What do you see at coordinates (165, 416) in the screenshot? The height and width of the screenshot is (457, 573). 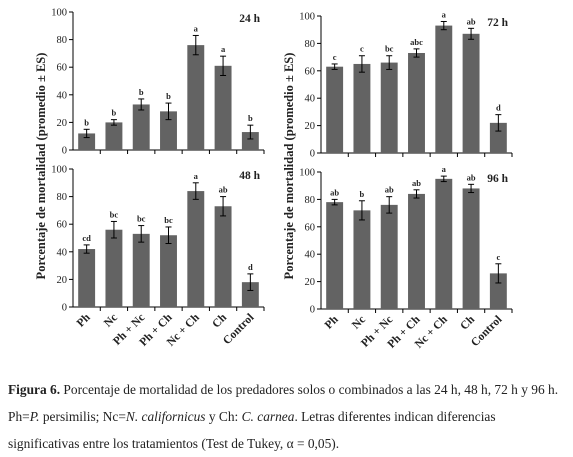 I see `caption-species-2: N. californicus` at bounding box center [165, 416].